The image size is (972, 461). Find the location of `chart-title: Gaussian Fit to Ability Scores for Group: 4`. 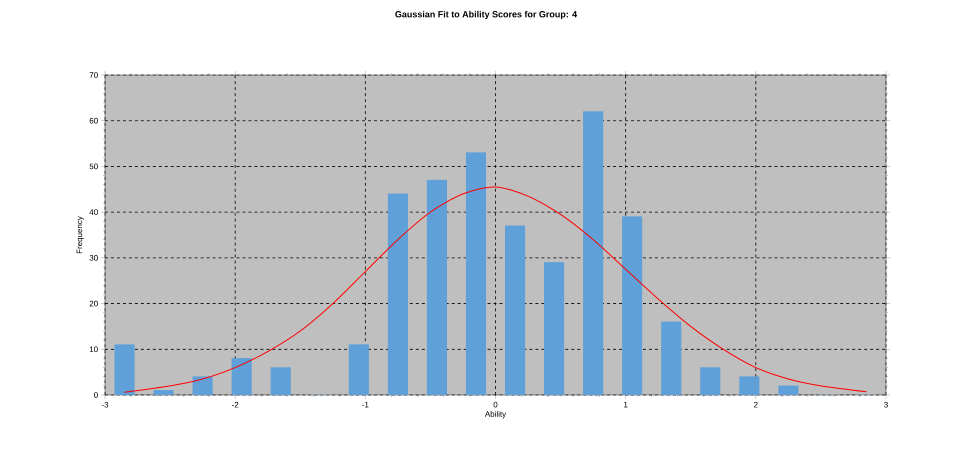

chart-title: Gaussian Fit to Ability Scores for Group: 4 is located at coordinates (486, 15).